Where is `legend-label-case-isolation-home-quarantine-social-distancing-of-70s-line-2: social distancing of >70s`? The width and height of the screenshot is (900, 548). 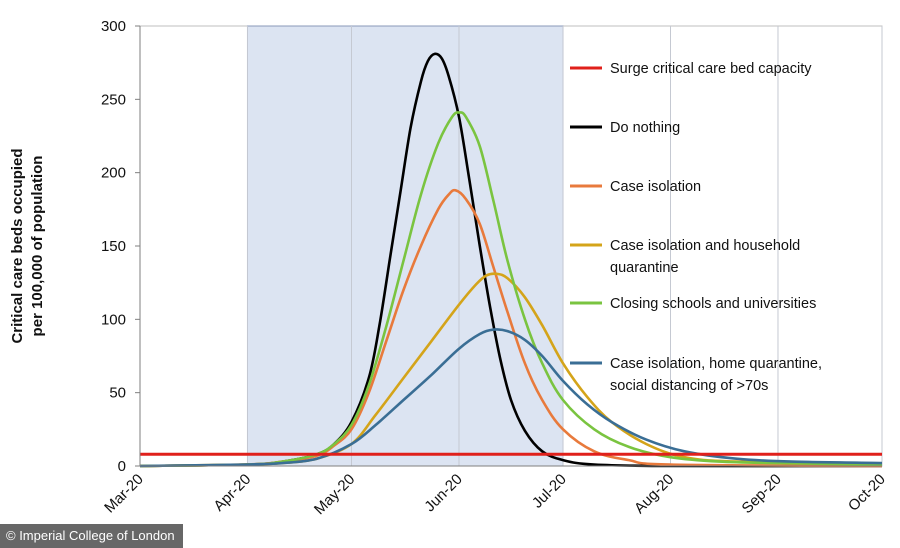 legend-label-case-isolation-home-quarantine-social-distancing-of-70s-line-2: social distancing of >70s is located at coordinates (689, 386).